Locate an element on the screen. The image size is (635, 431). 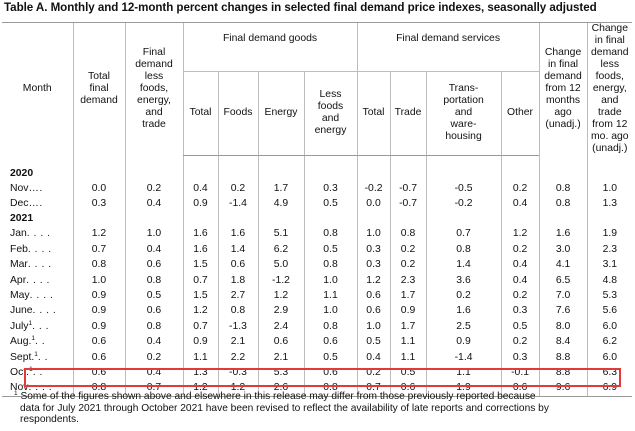
value-cell: 5.1 is located at coordinates (280, 234).